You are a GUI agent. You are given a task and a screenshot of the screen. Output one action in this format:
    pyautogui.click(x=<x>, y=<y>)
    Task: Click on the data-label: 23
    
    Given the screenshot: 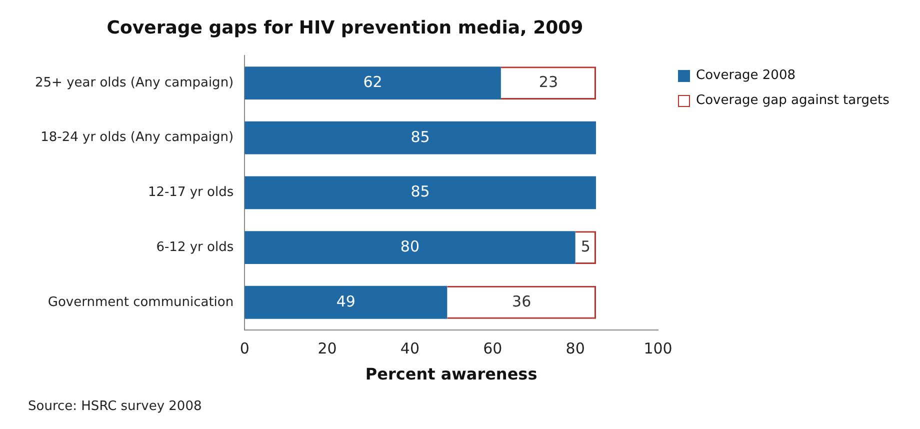 What is the action you would take?
    pyautogui.click(x=548, y=81)
    